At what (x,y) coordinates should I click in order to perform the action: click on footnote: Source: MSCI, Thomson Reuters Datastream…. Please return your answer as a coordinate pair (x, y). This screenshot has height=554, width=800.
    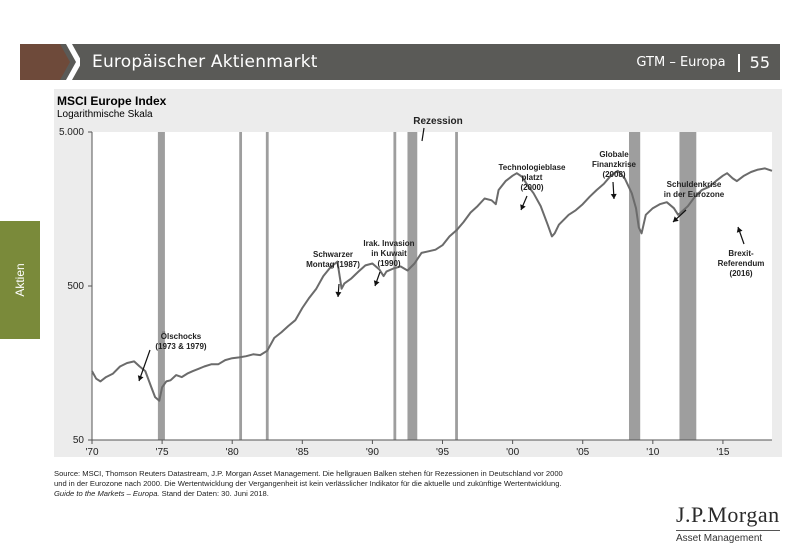
    Looking at the image, I should click on (354, 484).